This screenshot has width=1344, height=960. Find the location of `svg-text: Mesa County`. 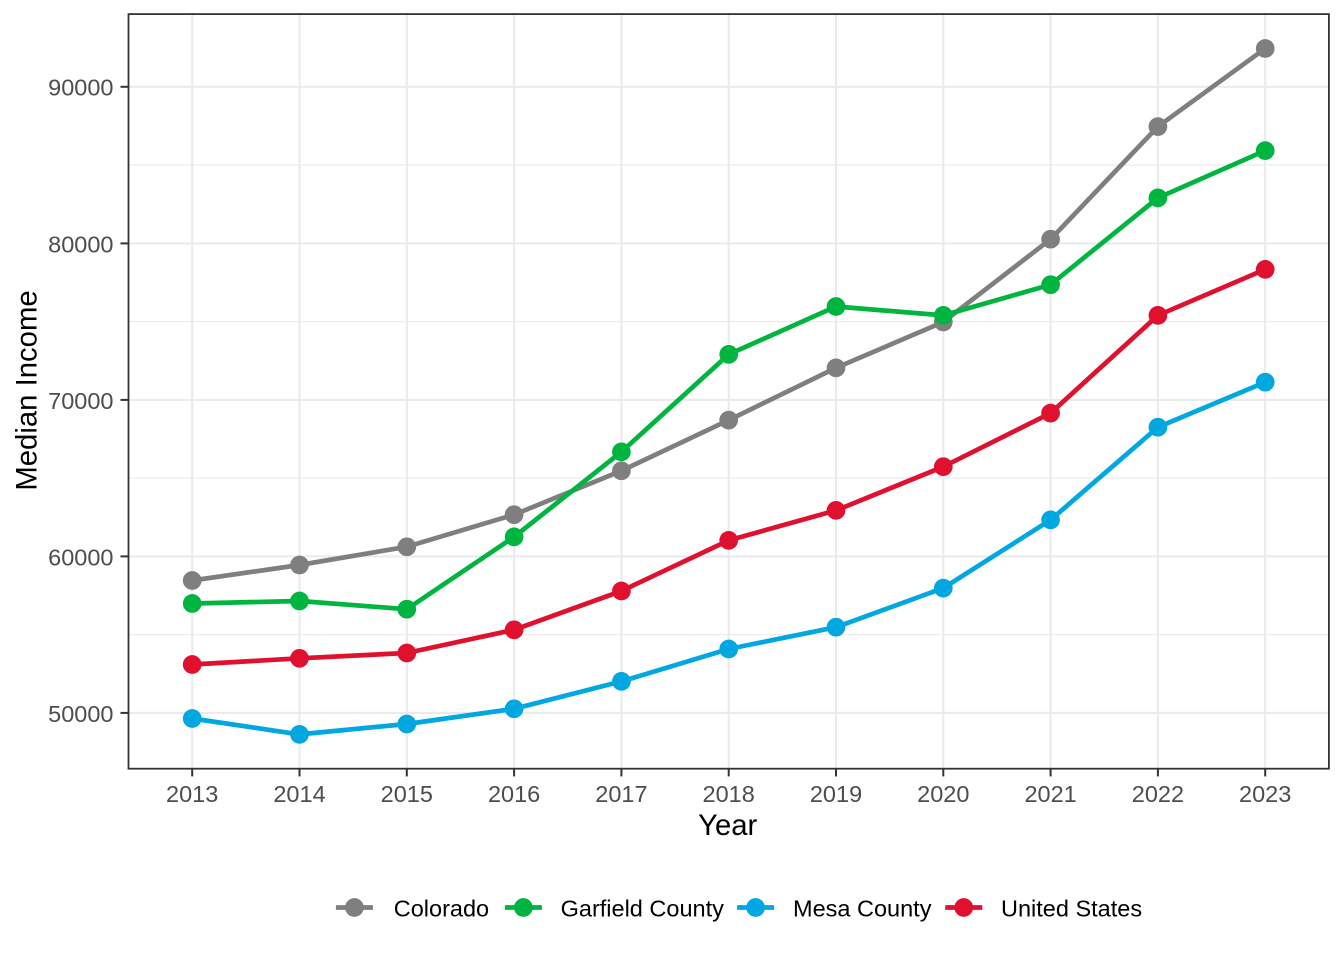

svg-text: Mesa County is located at coordinates (862, 909).